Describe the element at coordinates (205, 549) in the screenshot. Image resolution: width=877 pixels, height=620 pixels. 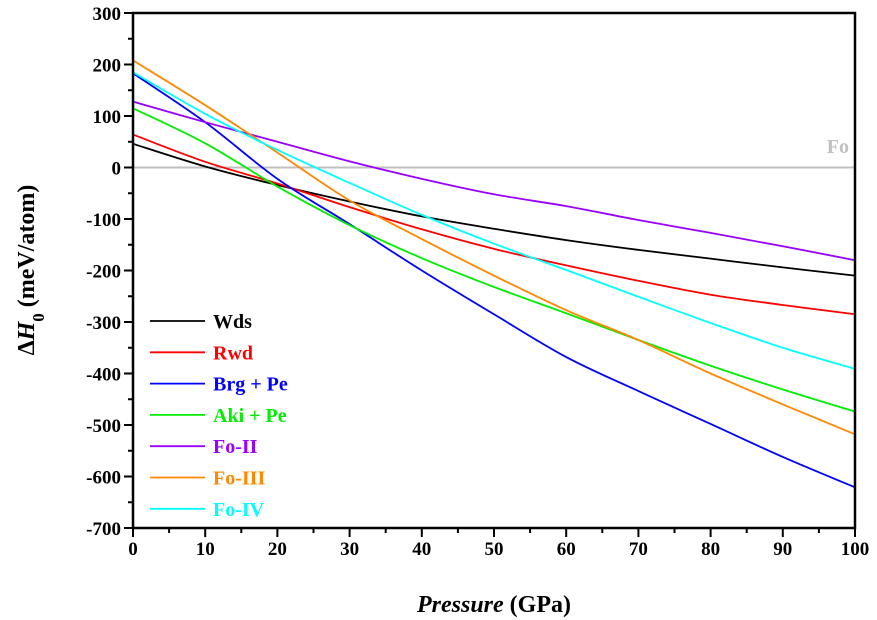
I see `x-tick-label: 10` at that location.